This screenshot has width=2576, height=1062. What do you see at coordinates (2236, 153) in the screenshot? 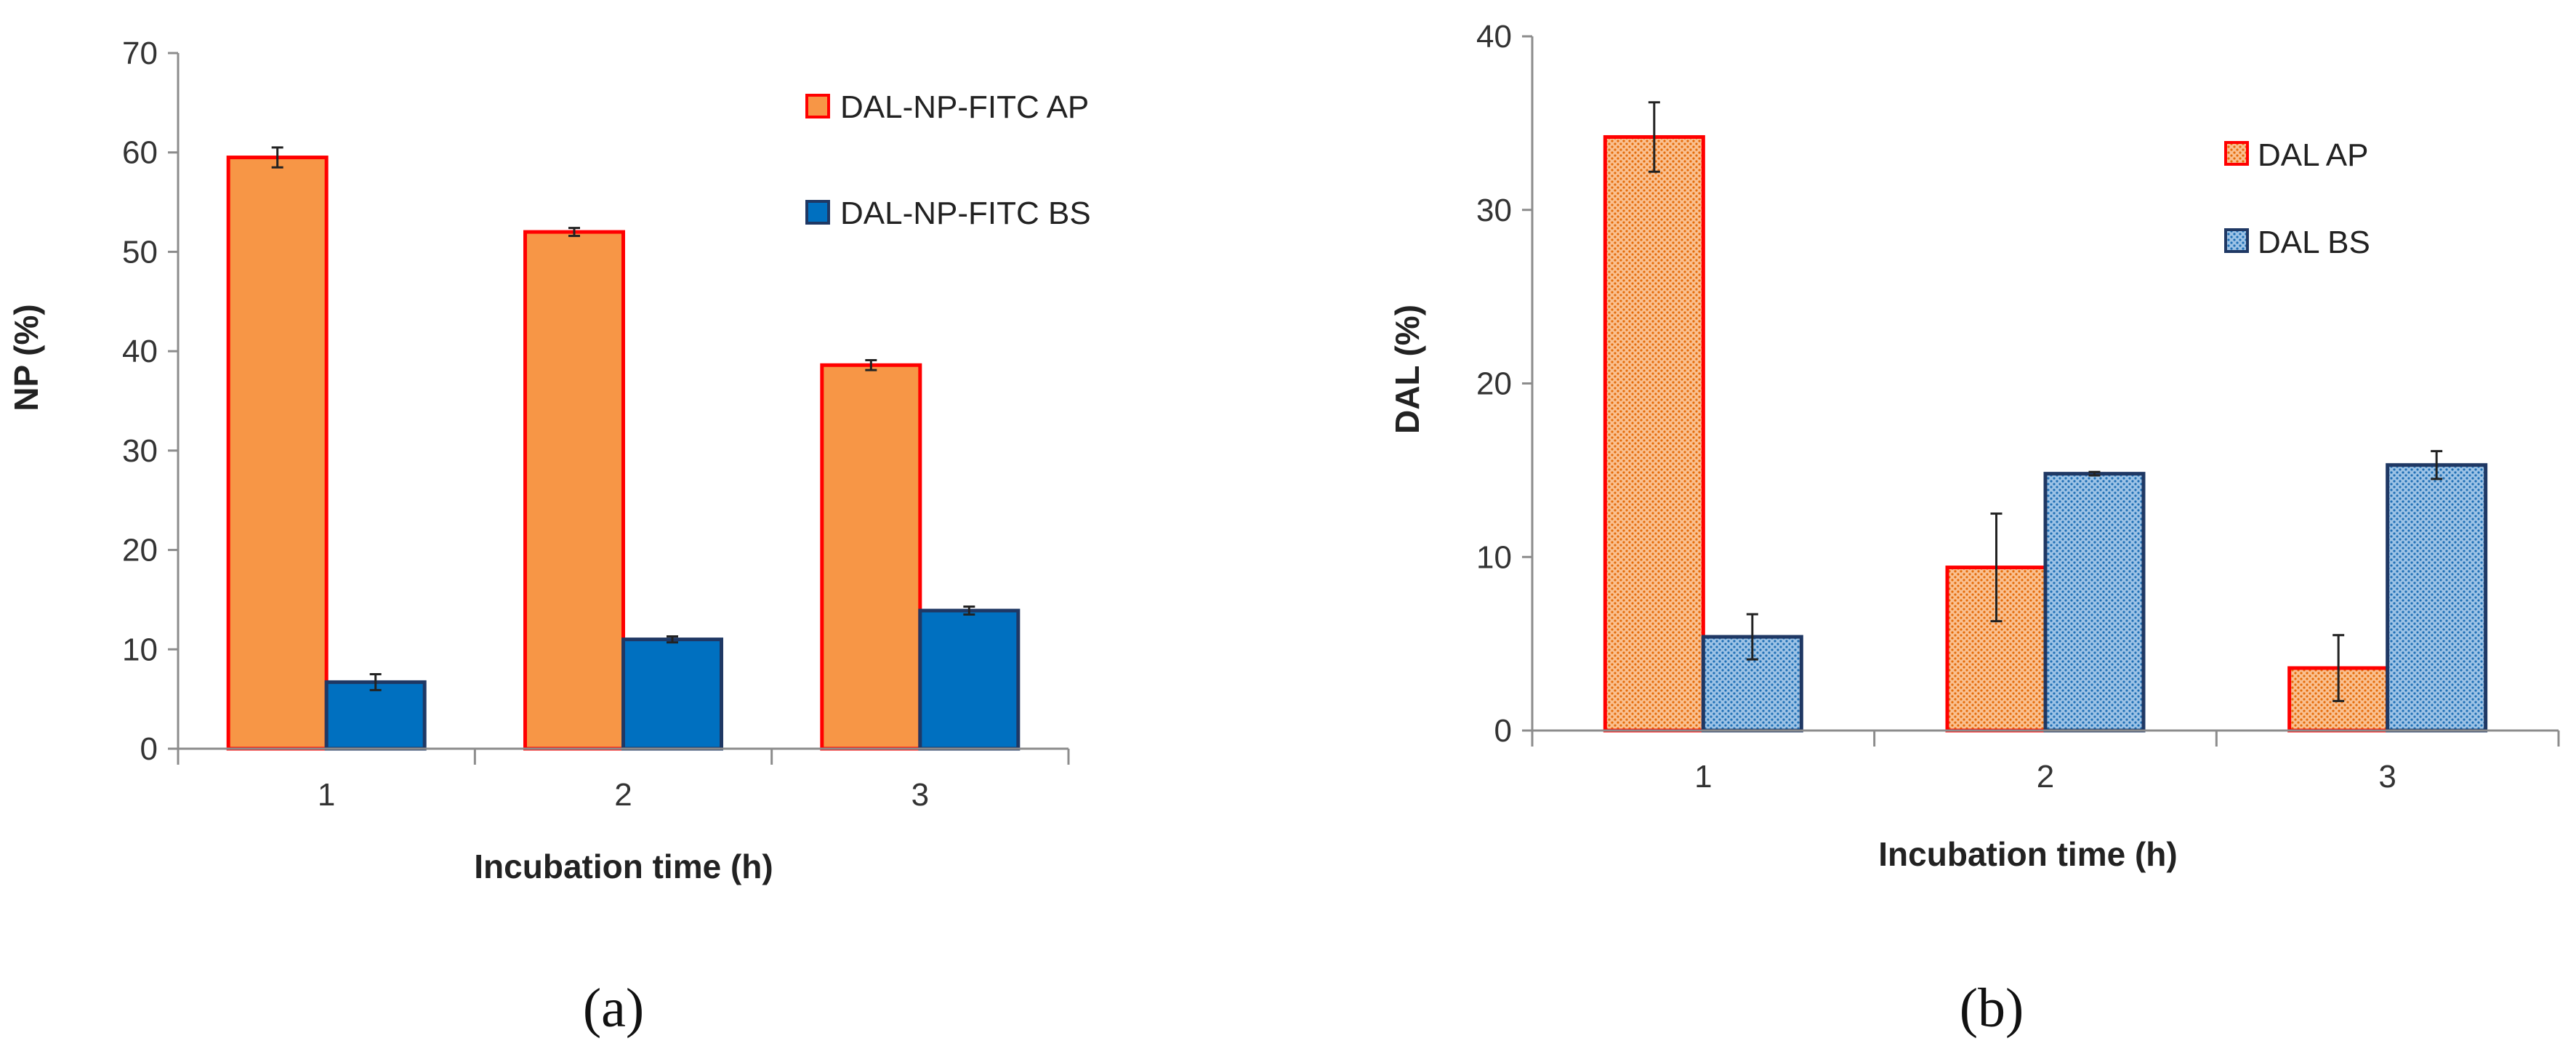
I see `legend-swatch-b-ap` at bounding box center [2236, 153].